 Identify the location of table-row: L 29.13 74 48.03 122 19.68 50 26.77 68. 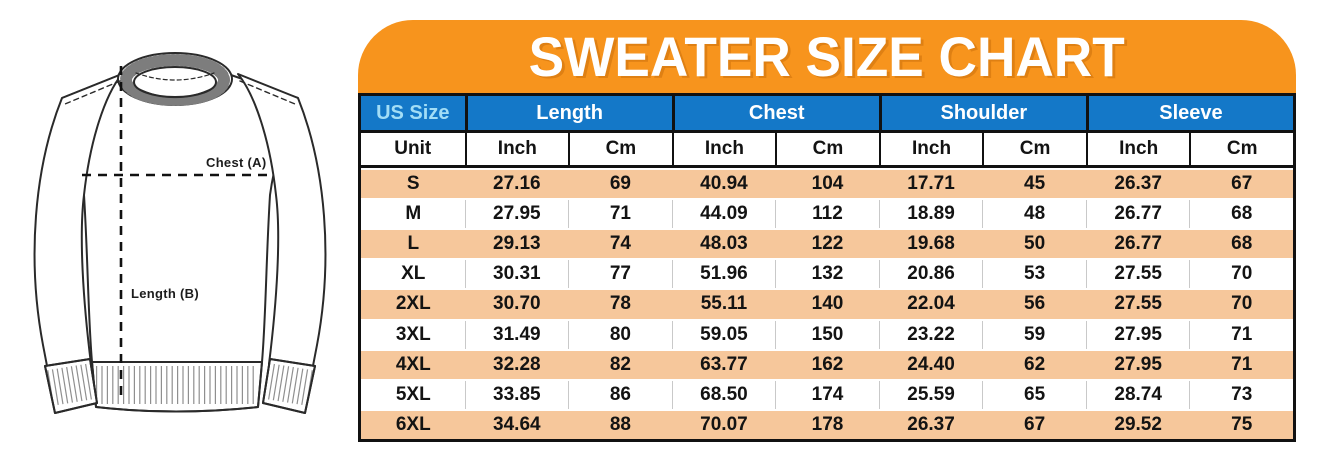
(827, 243).